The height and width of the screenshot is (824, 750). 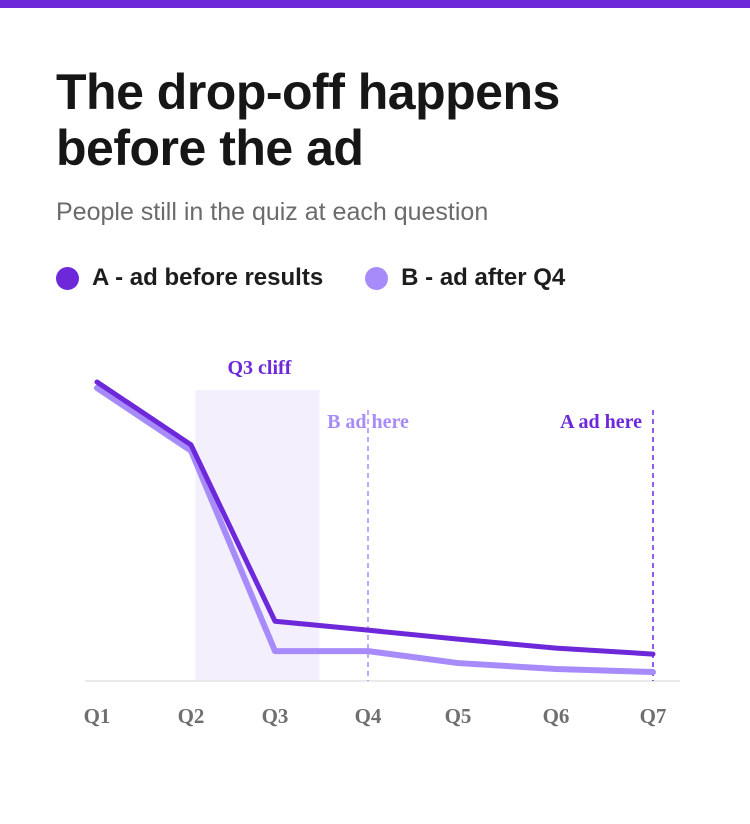 I want to click on annotation-label-2: A ad here, so click(x=601, y=422).